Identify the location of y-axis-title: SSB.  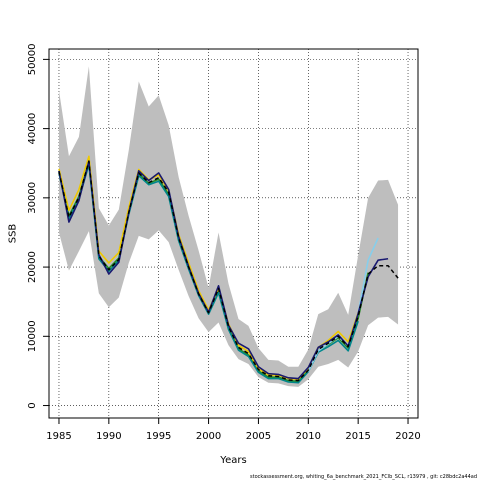
(13, 234).